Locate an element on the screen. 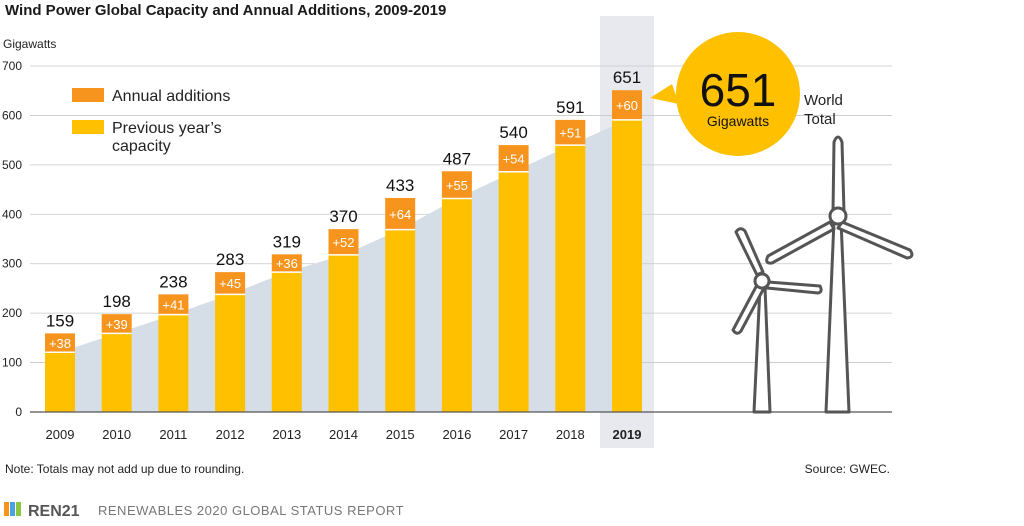 This screenshot has width=1024, height=526. legend-swatch-additions is located at coordinates (88, 95).